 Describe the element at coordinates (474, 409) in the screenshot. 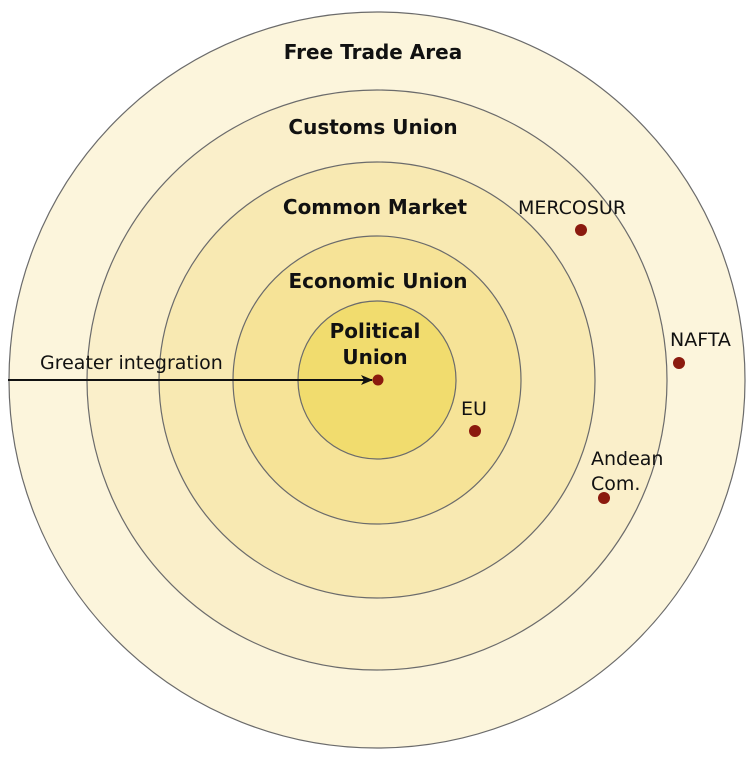

I see `eu-label: EU` at that location.